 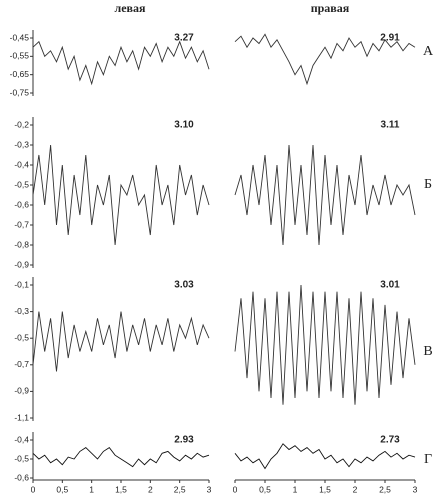 I want to click on y-tick-label: -0,75, so click(x=20, y=92).